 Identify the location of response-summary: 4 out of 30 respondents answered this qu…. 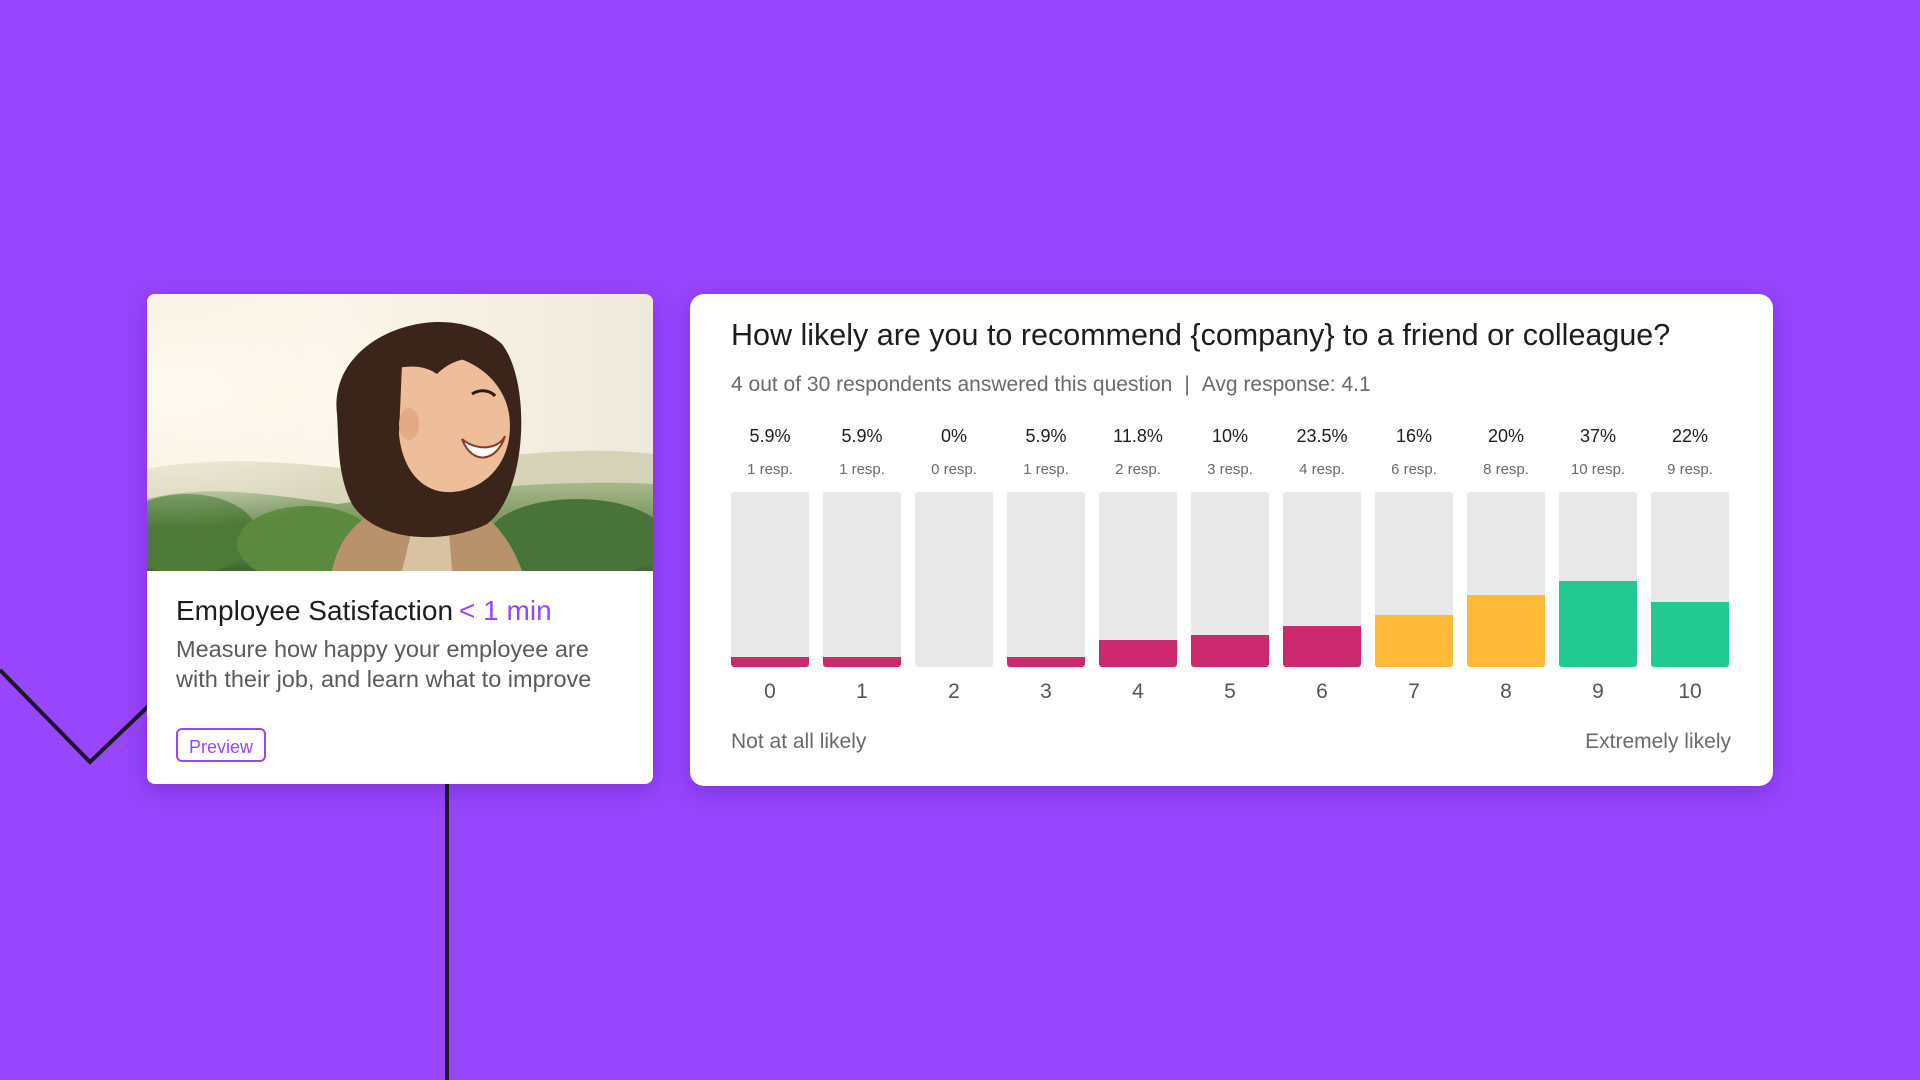
(1051, 385).